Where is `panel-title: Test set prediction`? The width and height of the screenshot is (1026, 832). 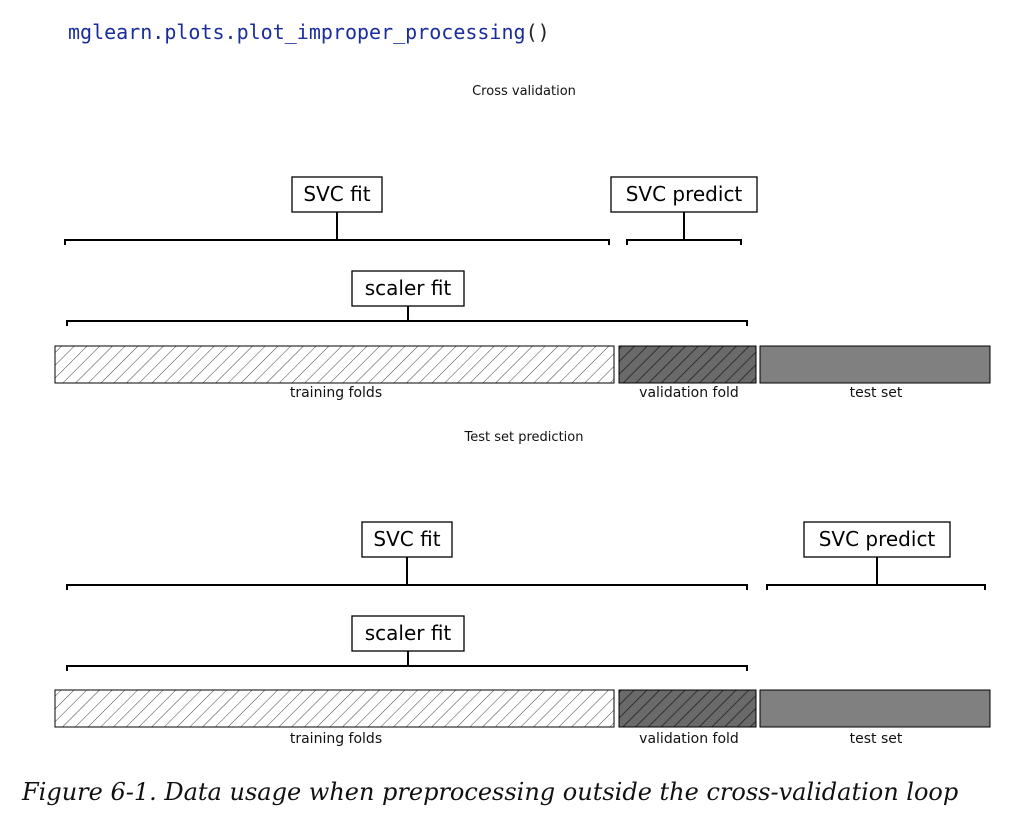 panel-title: Test set prediction is located at coordinates (524, 437).